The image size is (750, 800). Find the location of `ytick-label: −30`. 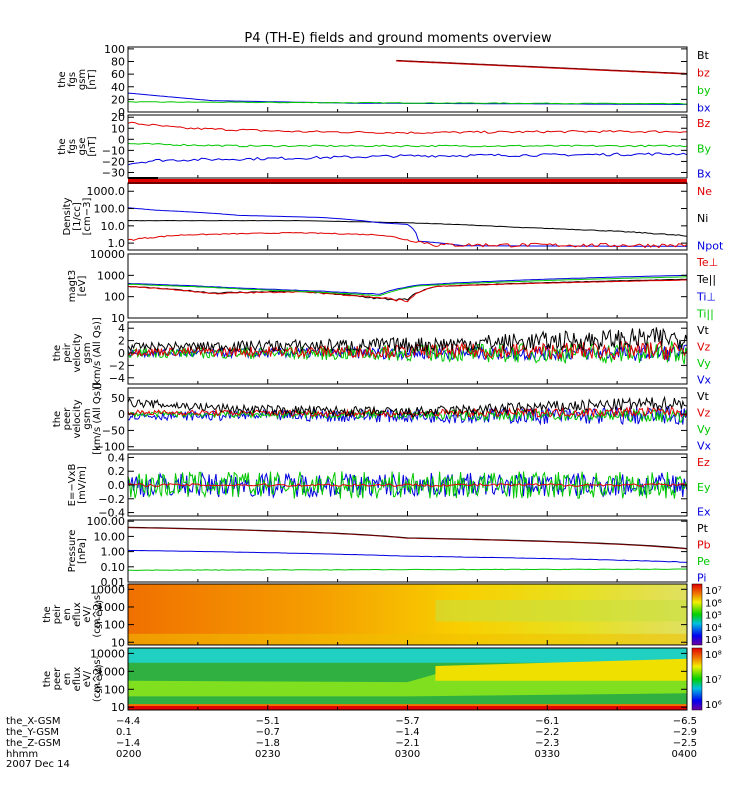

ytick-label: −30 is located at coordinates (113, 172).